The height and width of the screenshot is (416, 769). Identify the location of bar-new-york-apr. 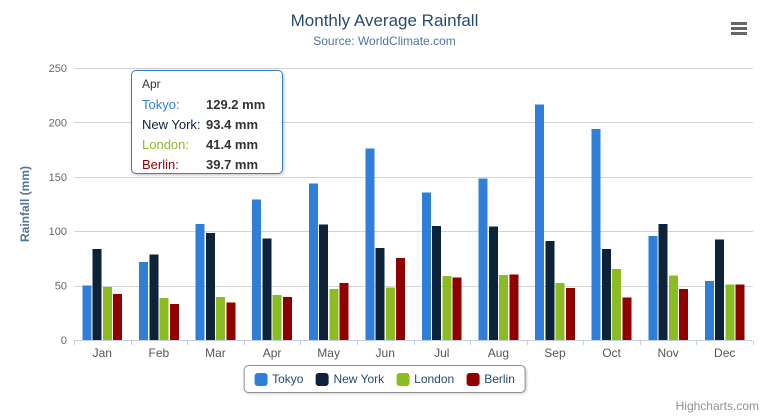
(267, 289).